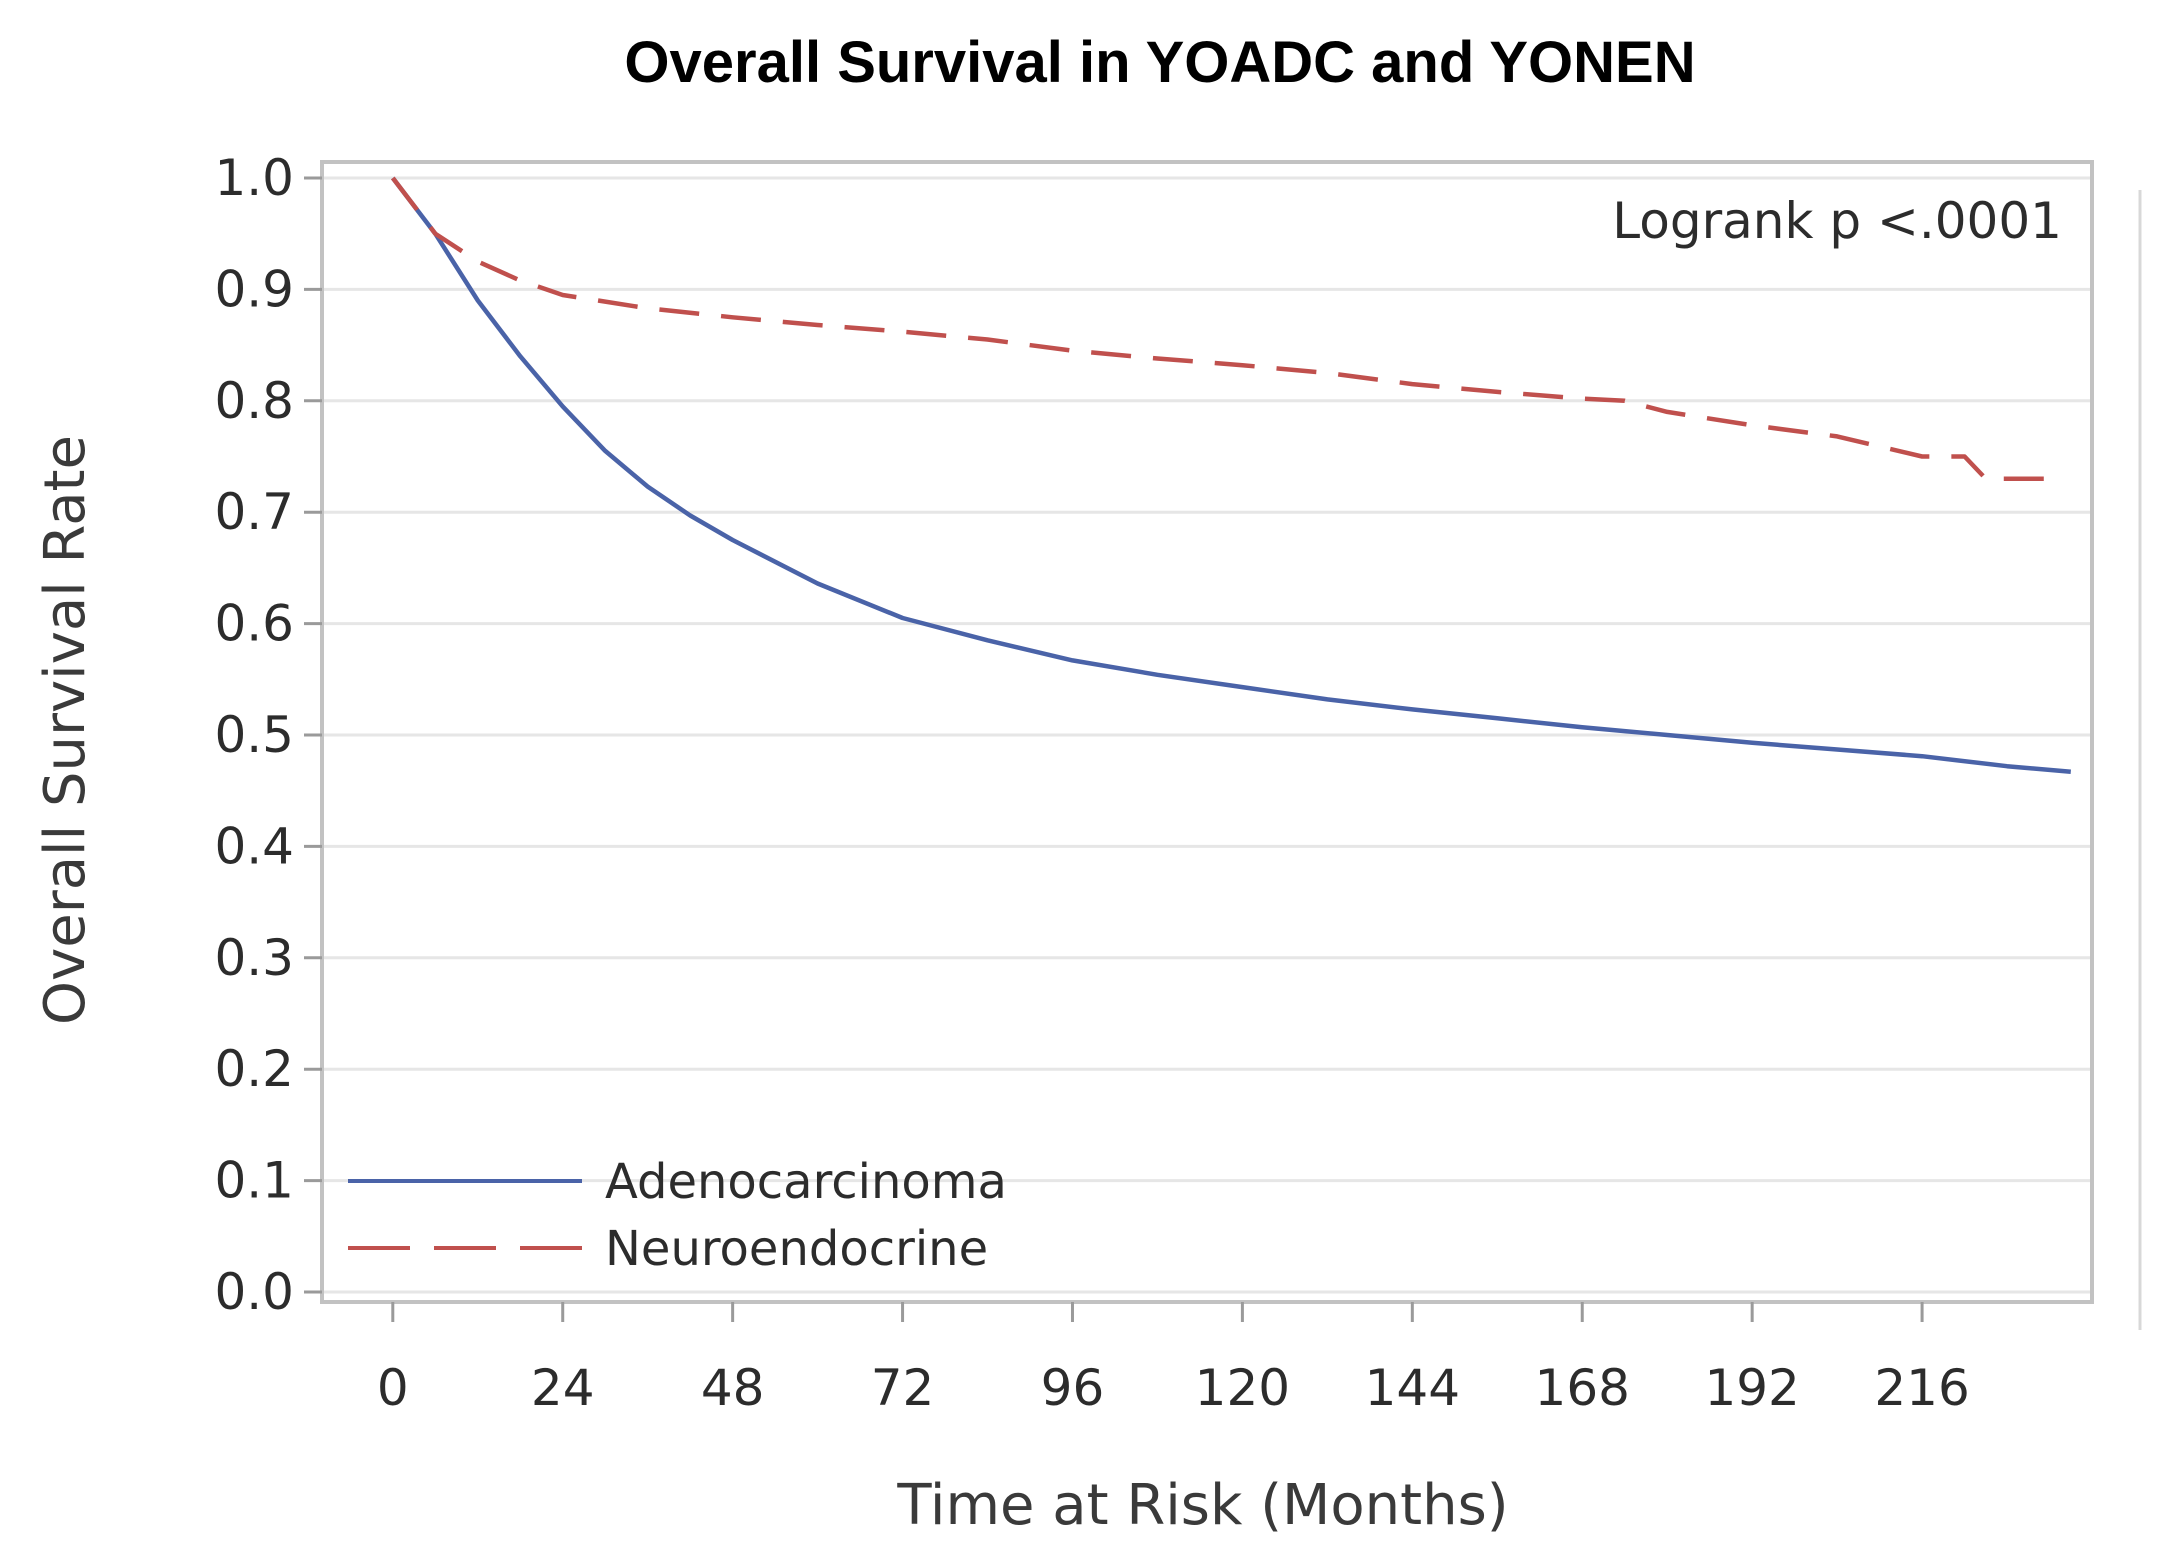 Image resolution: width=2176 pixels, height=1560 pixels. What do you see at coordinates (1159, 62) in the screenshot?
I see `chart-title: Overall Survival in YOADC and YONEN` at bounding box center [1159, 62].